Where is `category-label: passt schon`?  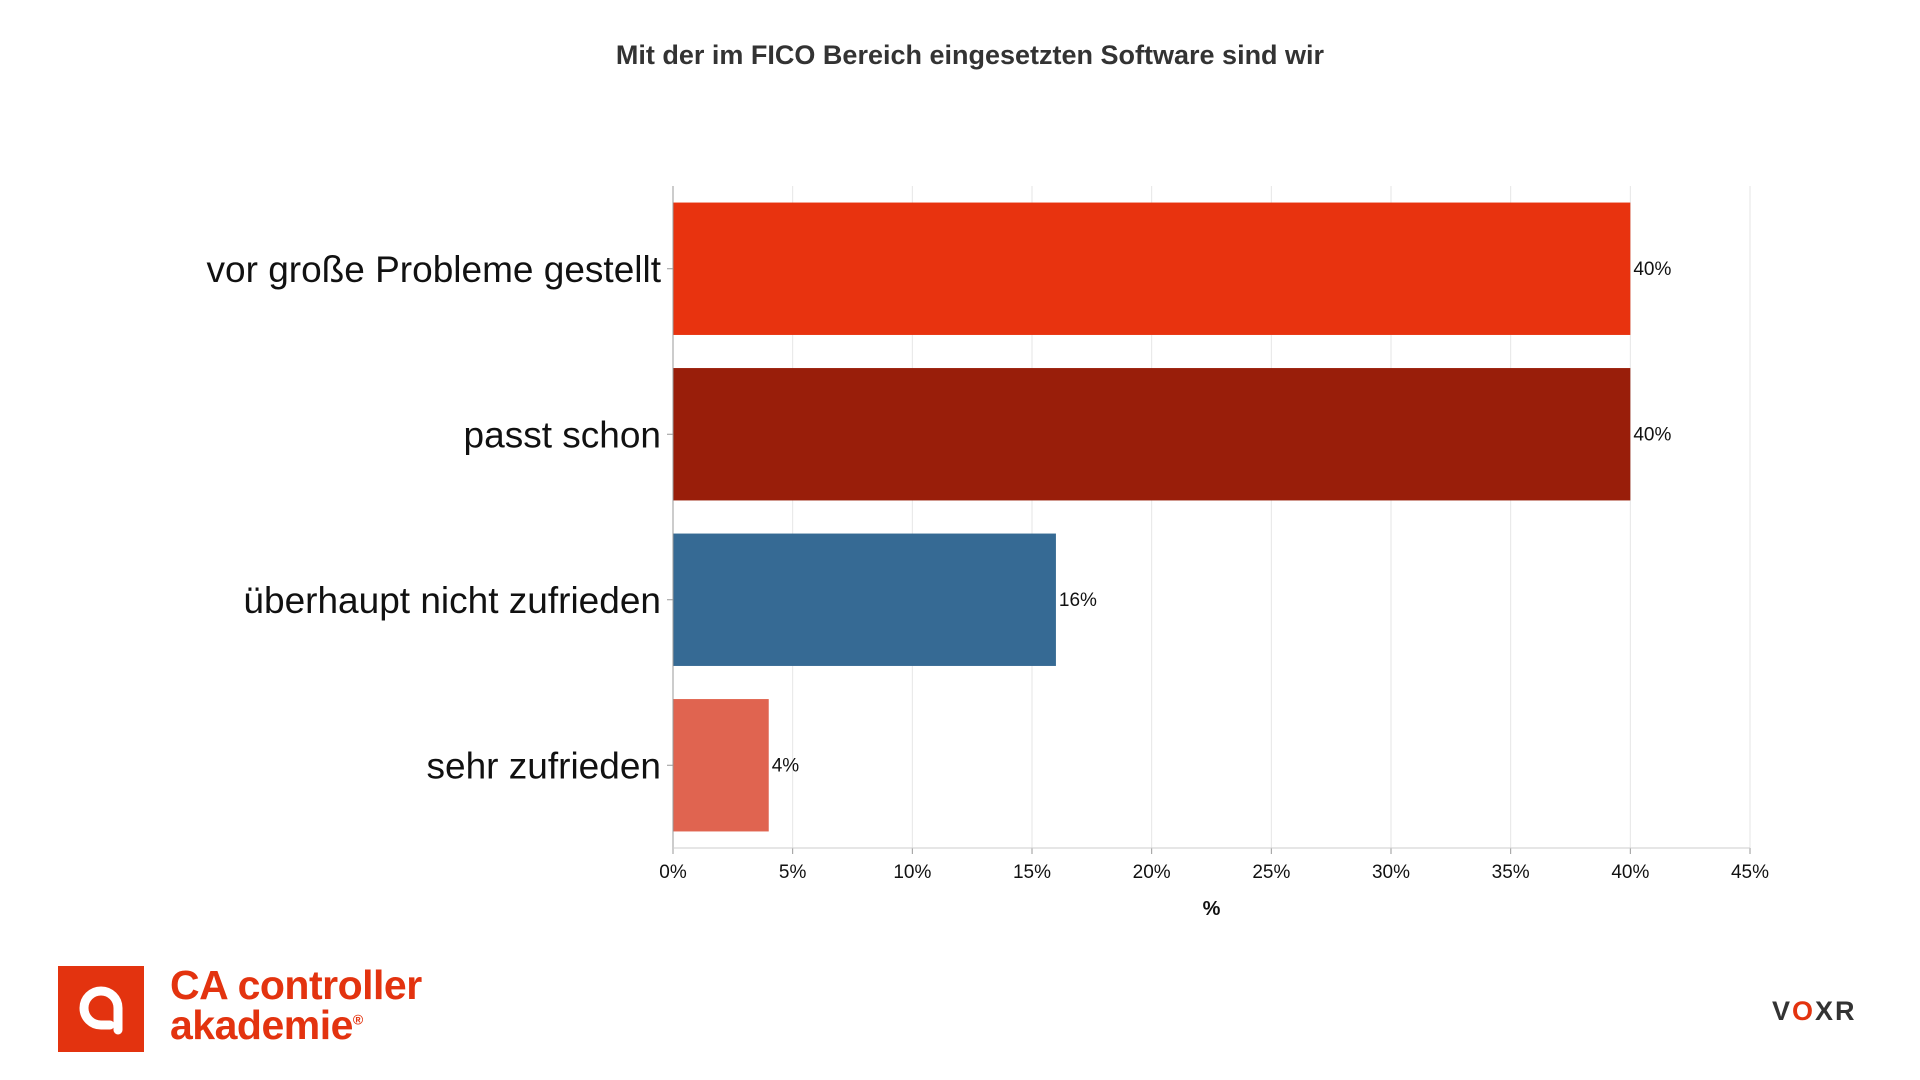
category-label: passt schon is located at coordinates (562, 434).